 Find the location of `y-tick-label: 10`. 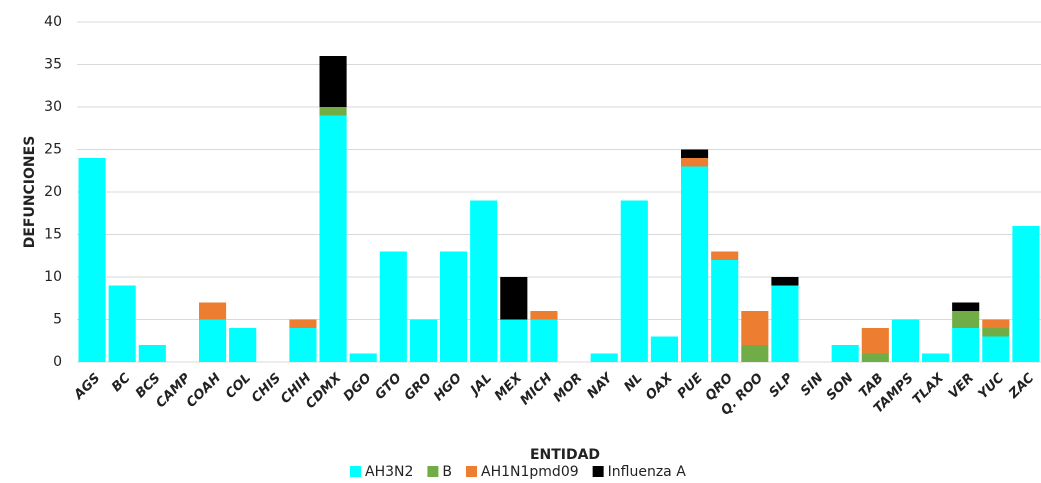

y-tick-label: 10 is located at coordinates (53, 277).